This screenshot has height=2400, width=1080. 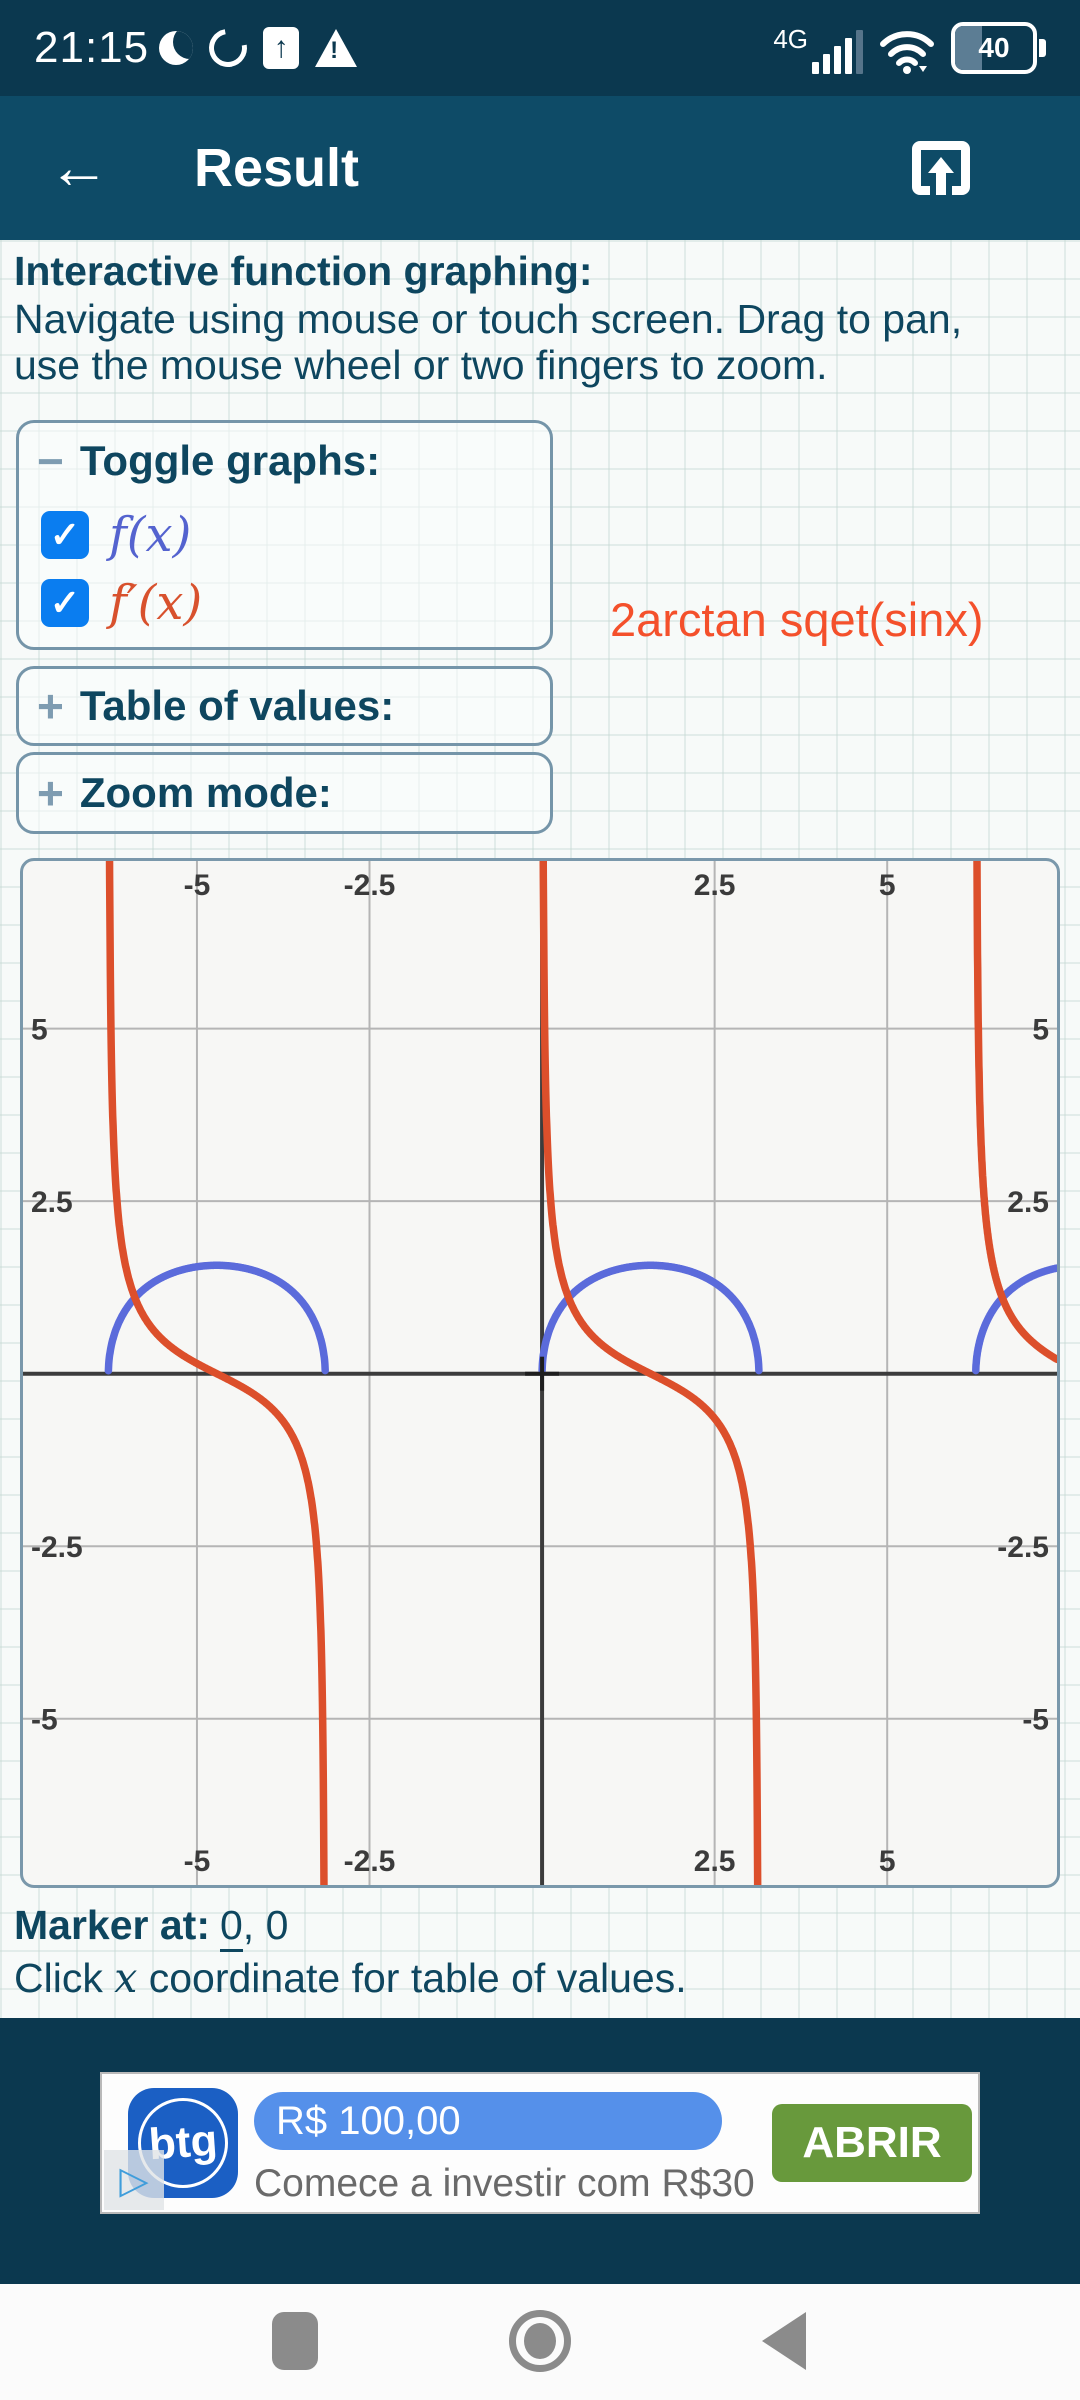 What do you see at coordinates (784, 2341) in the screenshot?
I see `nav-back-button` at bounding box center [784, 2341].